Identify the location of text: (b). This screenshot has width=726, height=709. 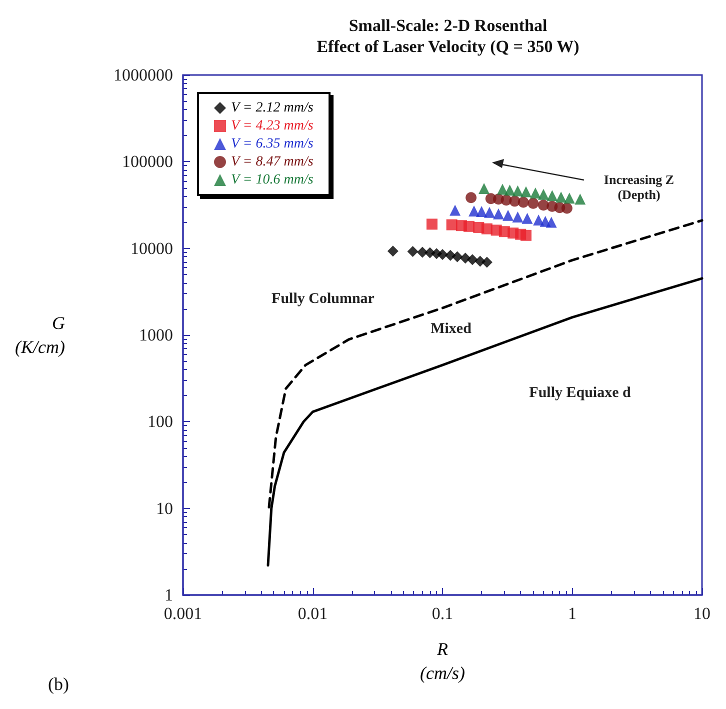
(58, 684).